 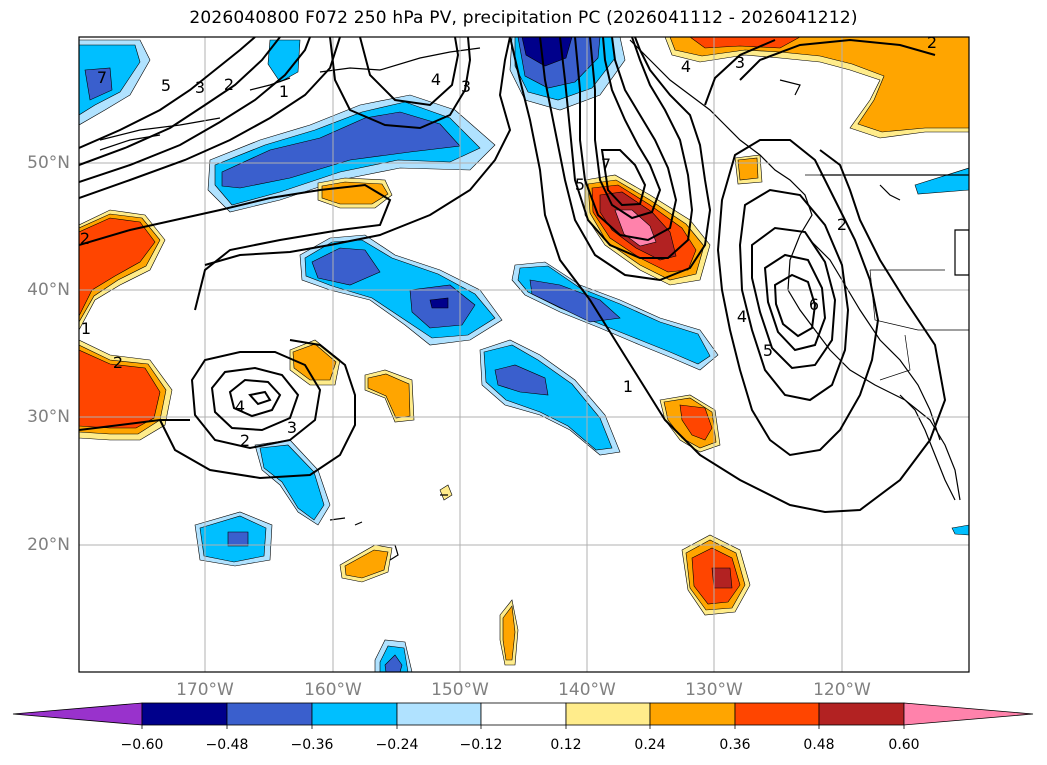 I want to click on lat-label-20n: 20°N, so click(x=48, y=545).